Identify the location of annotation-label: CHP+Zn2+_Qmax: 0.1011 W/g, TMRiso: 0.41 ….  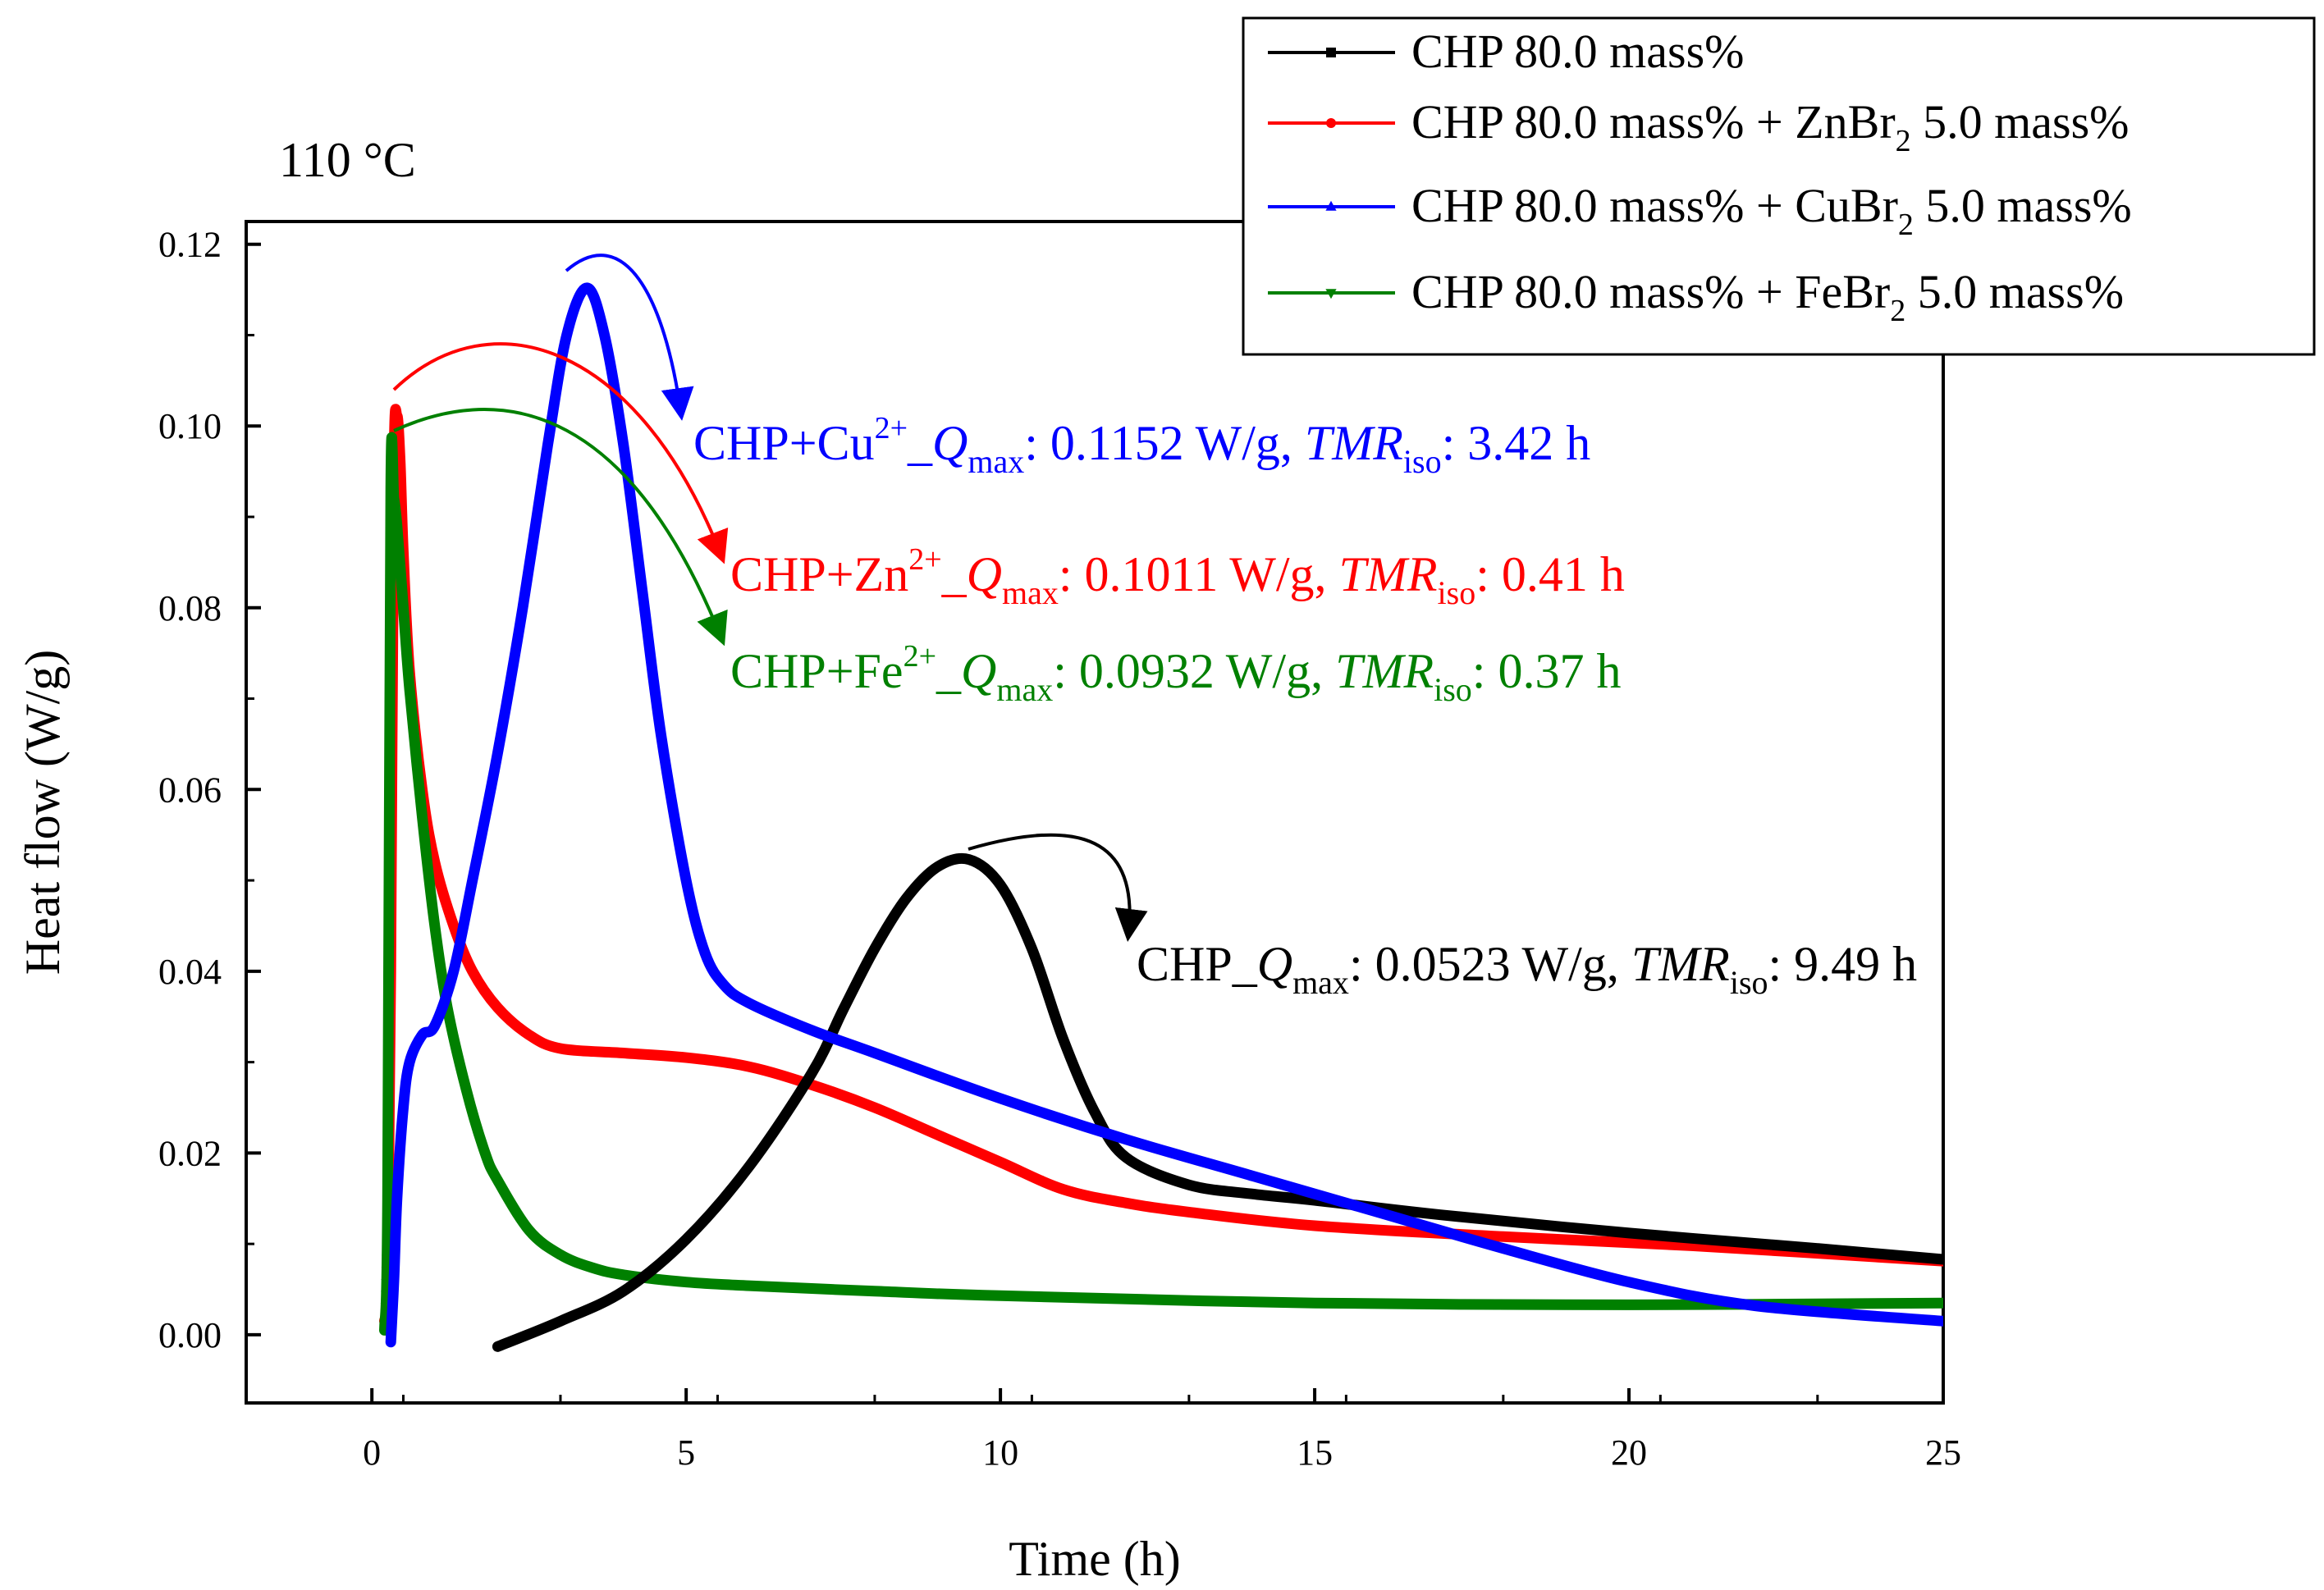
(1177, 576).